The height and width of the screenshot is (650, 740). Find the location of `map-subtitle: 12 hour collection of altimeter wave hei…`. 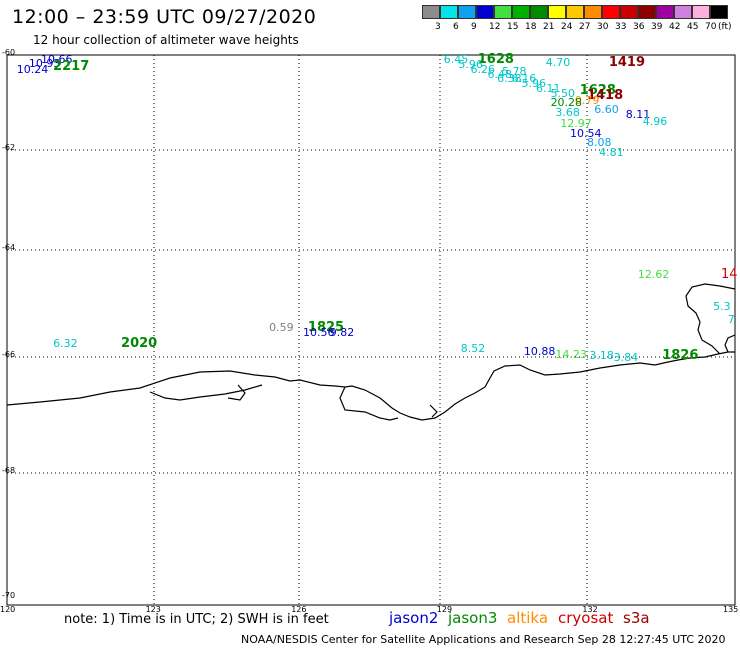

map-subtitle: 12 hour collection of altimeter wave hei… is located at coordinates (166, 40).